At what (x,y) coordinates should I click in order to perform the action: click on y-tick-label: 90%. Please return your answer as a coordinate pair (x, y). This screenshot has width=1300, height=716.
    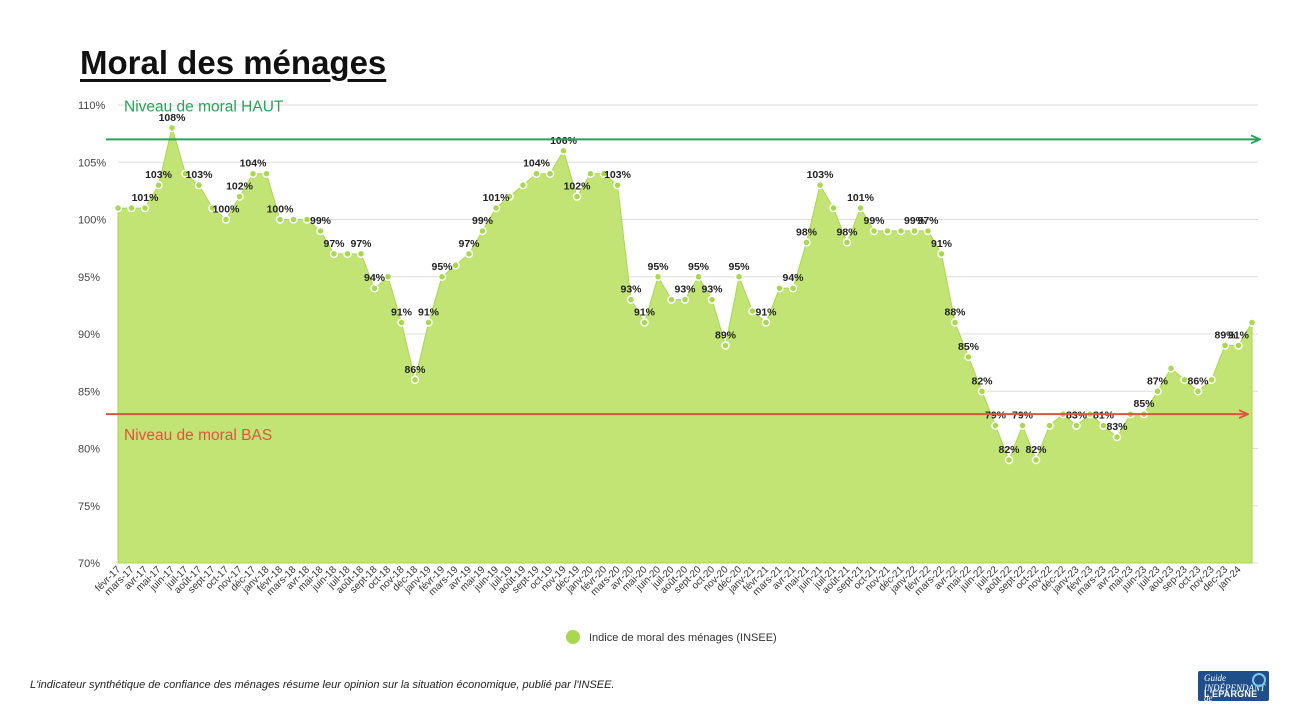
    Looking at the image, I should click on (89, 335).